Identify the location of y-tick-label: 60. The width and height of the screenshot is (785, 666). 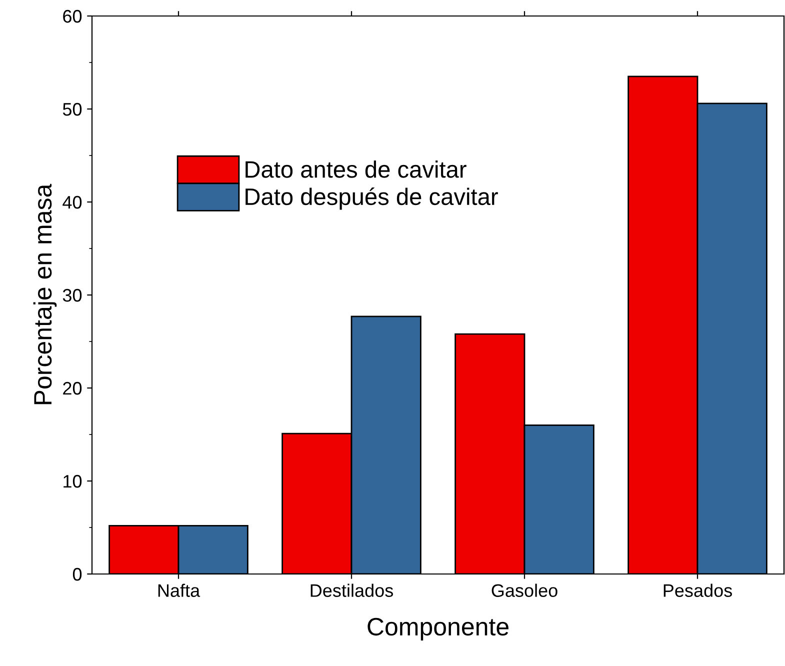
(72, 16).